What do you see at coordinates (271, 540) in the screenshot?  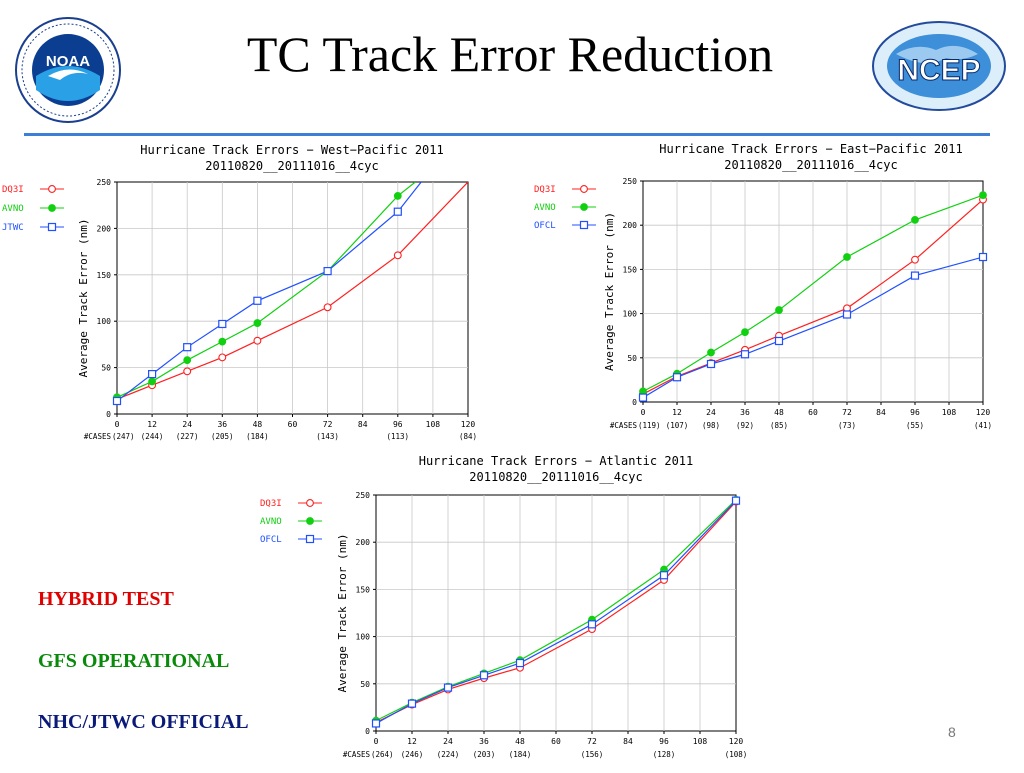 I see `legend-label-ofcl: OFCL` at bounding box center [271, 540].